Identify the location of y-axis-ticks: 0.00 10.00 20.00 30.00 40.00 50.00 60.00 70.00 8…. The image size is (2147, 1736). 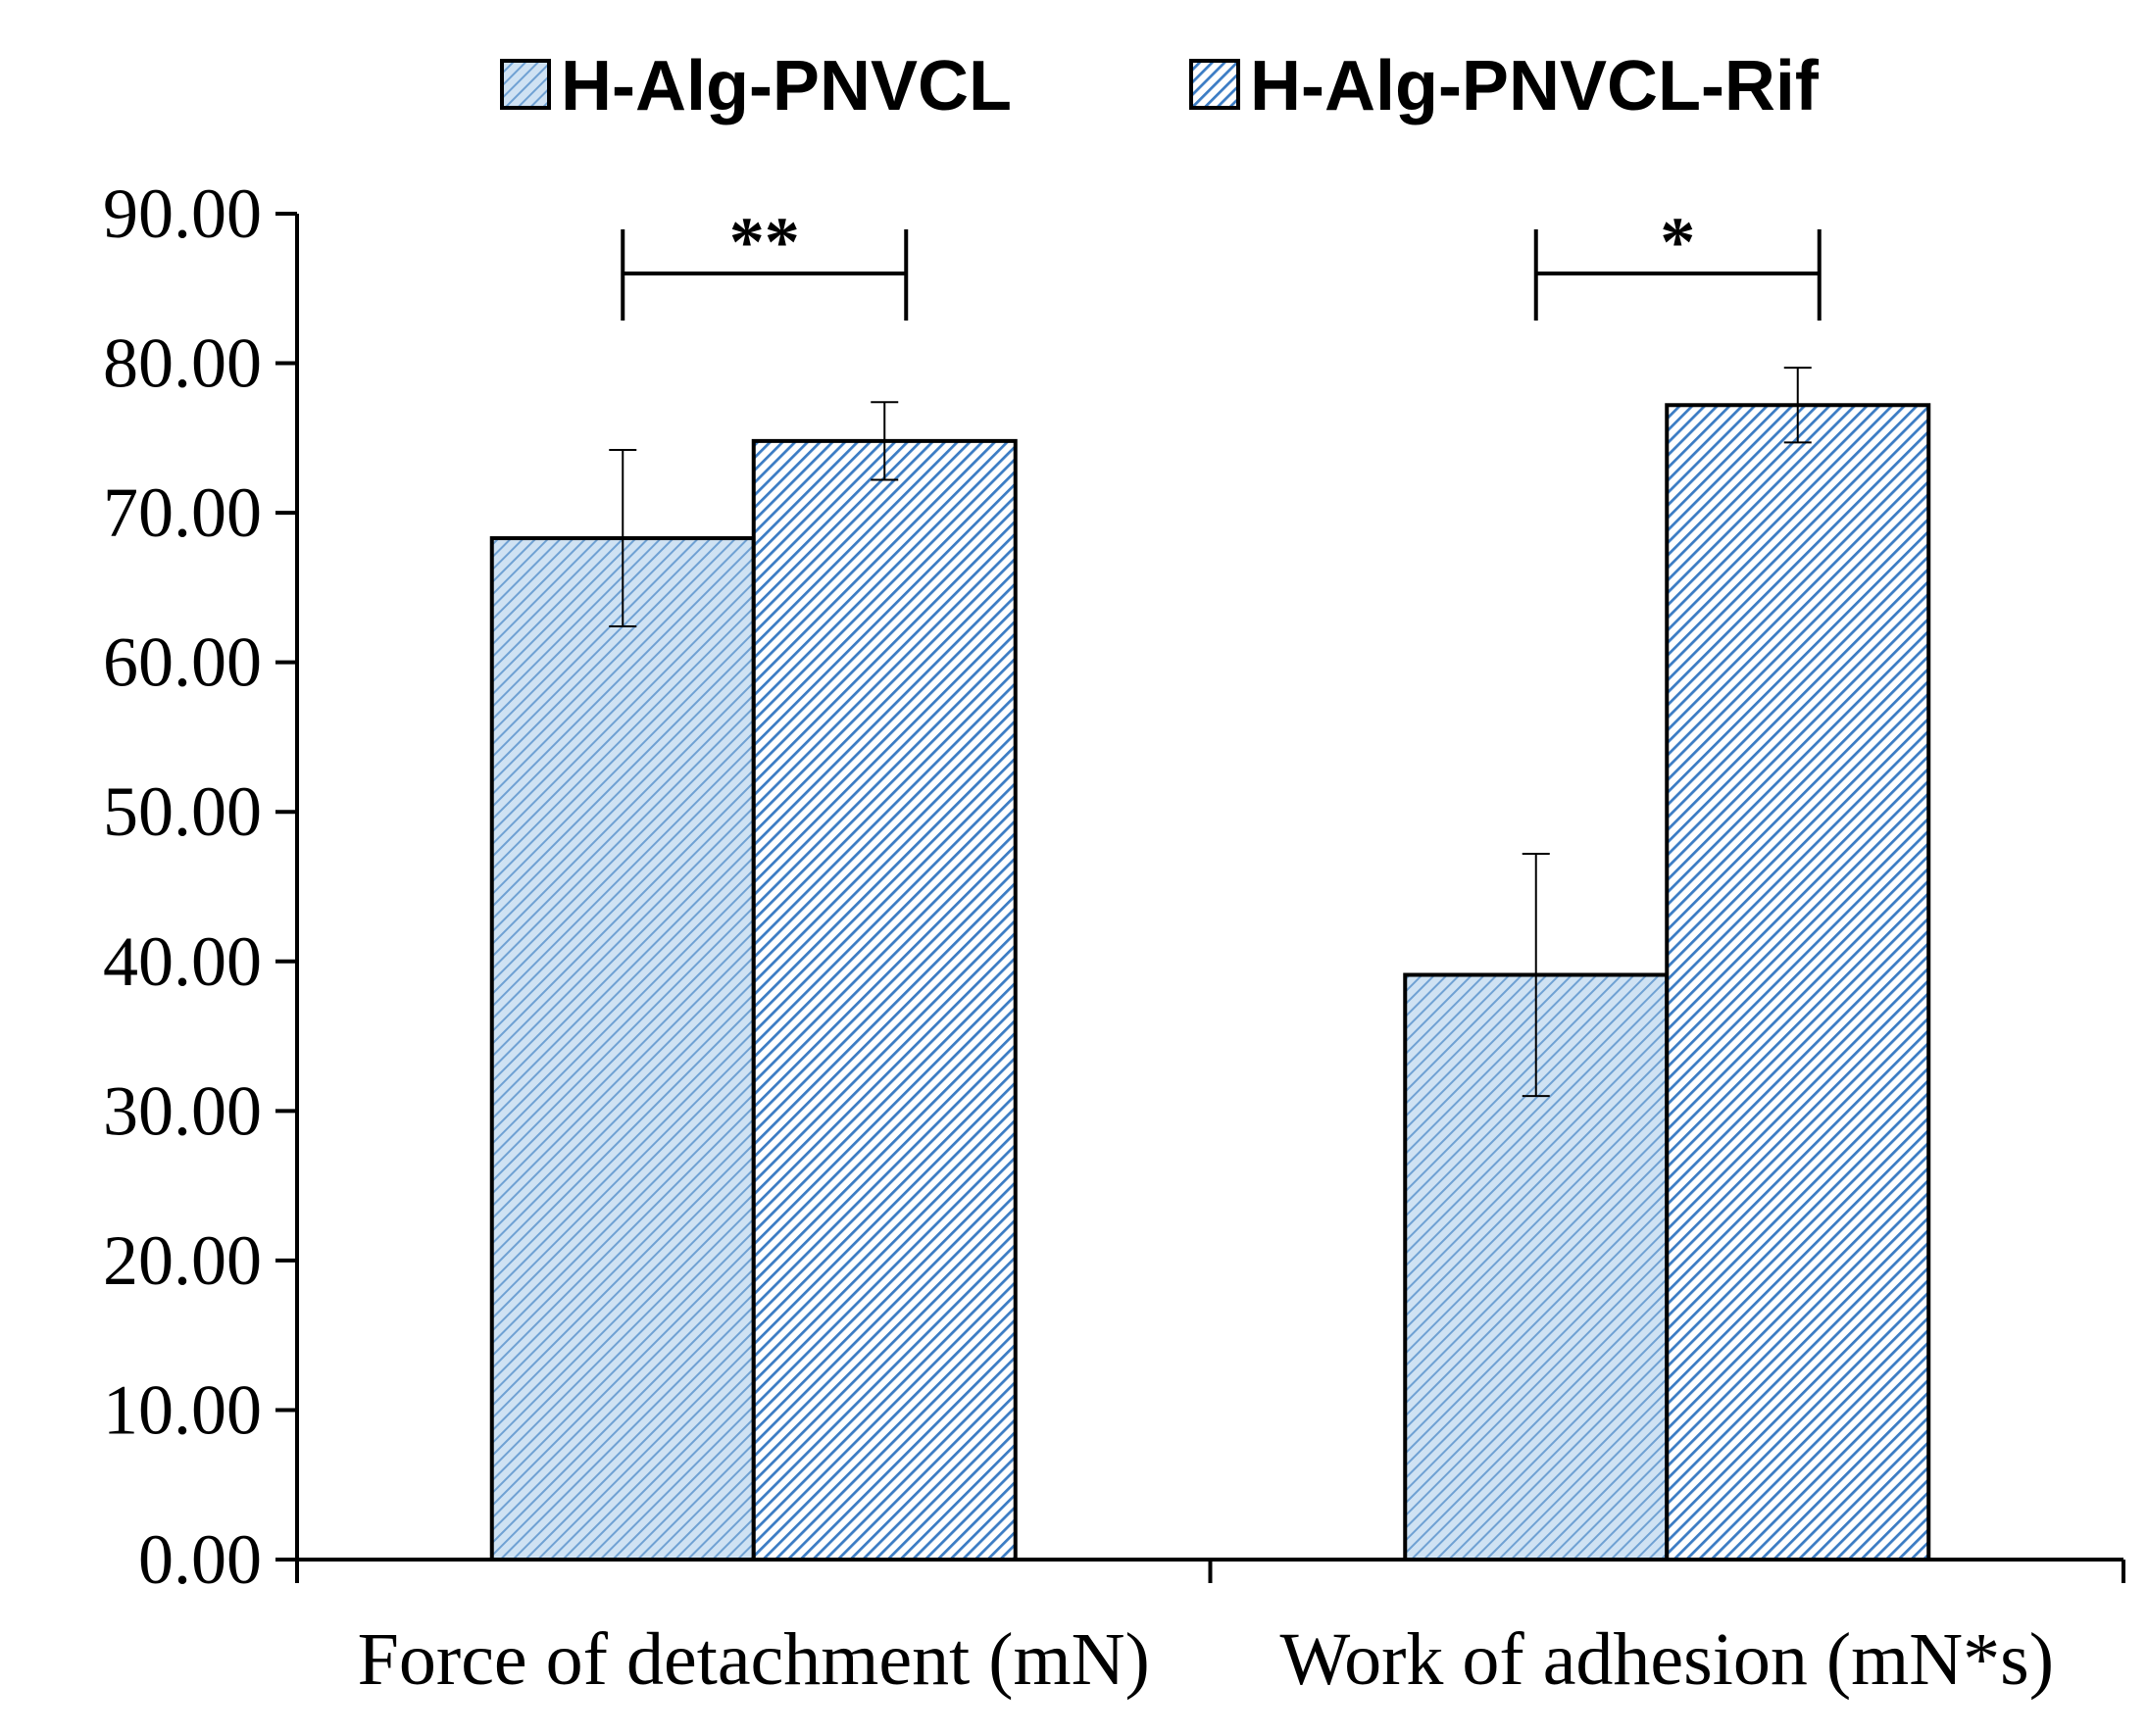
(200, 887).